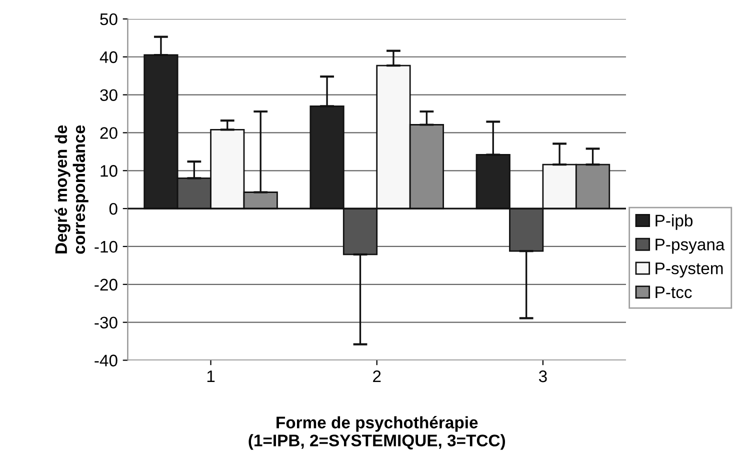 This screenshot has width=747, height=474. Describe the element at coordinates (106, 284) in the screenshot. I see `y-tick-label: -20` at that location.